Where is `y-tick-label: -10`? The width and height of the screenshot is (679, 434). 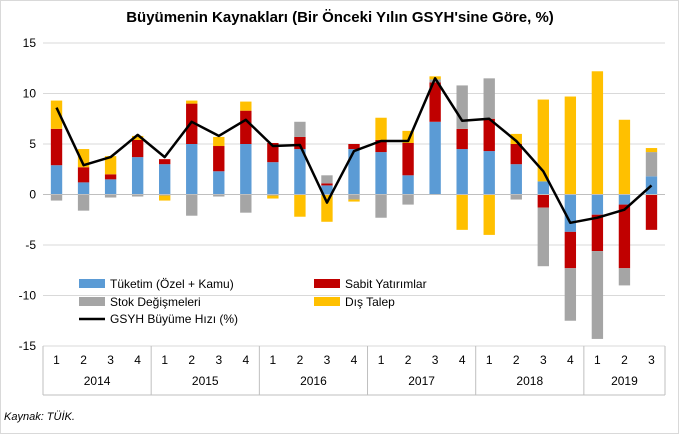 y-tick-label: -10 is located at coordinates (28, 296).